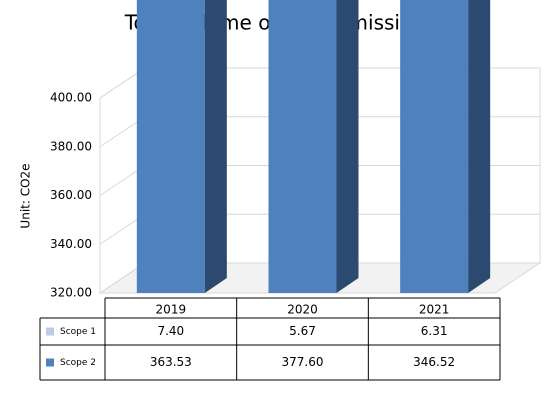 This screenshot has width=560, height=400. What do you see at coordinates (71, 244) in the screenshot?
I see `y-tick-label: 340.00` at bounding box center [71, 244].